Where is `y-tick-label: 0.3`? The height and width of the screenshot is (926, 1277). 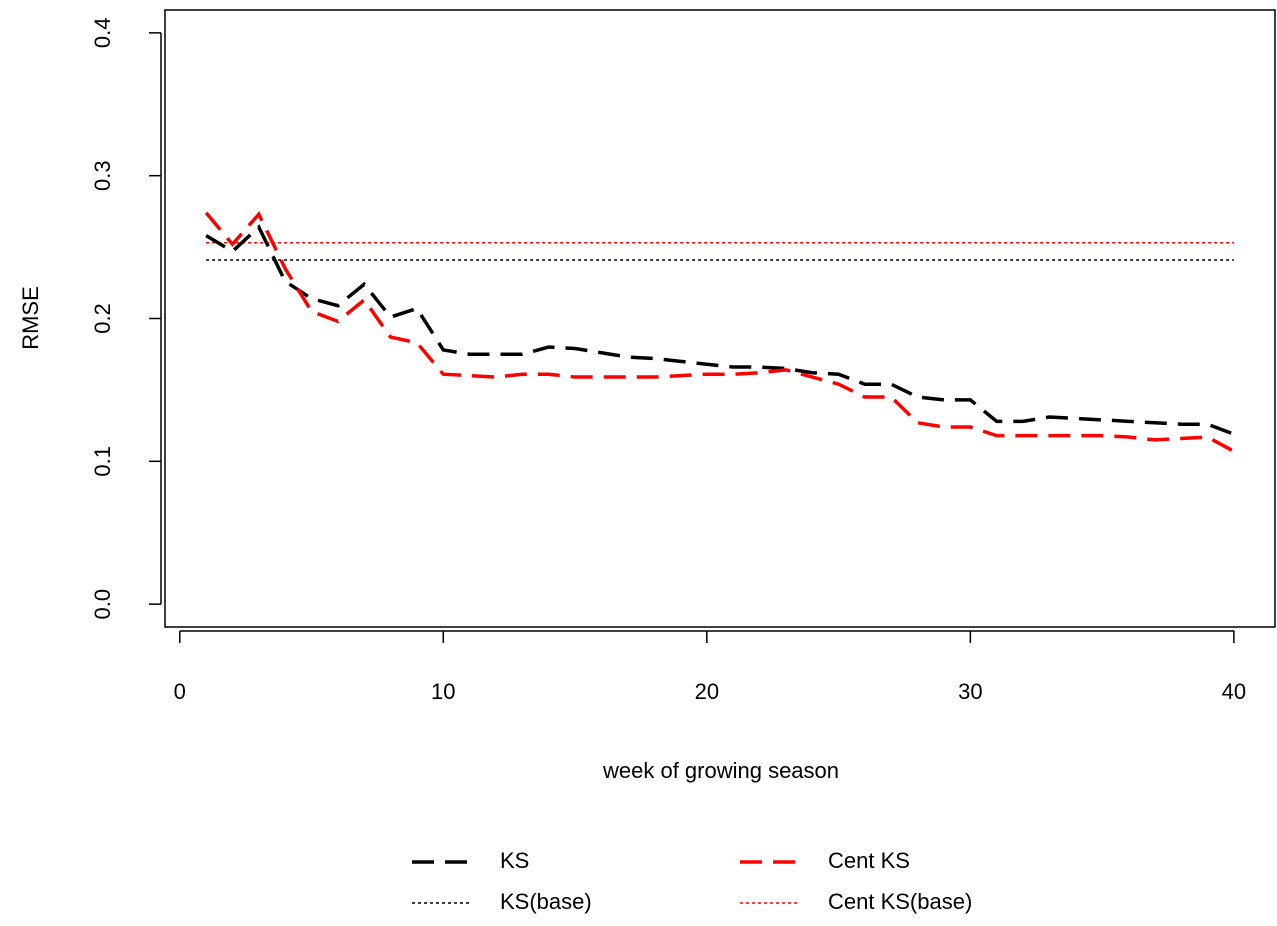 y-tick-label: 0.3 is located at coordinates (102, 175).